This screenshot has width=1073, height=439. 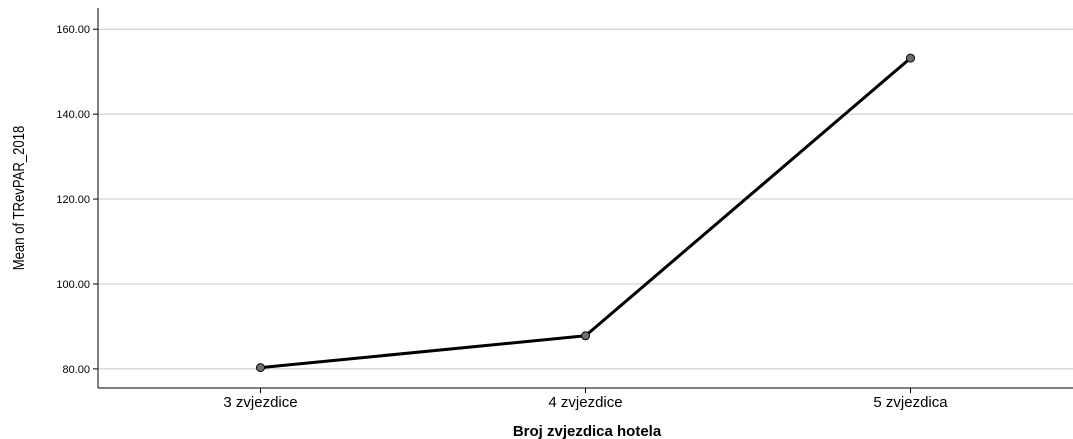 I want to click on y-tick-label: 100.00, so click(x=73, y=285).